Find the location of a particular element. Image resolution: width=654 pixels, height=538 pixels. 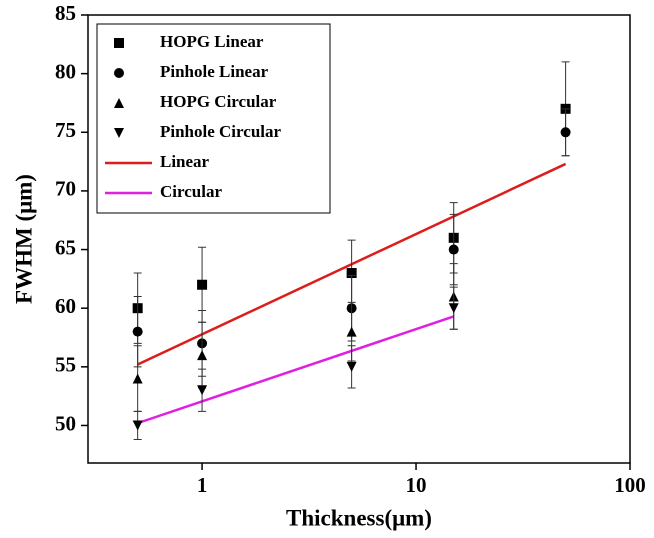

y-tick-label: 50 is located at coordinates (65, 423).